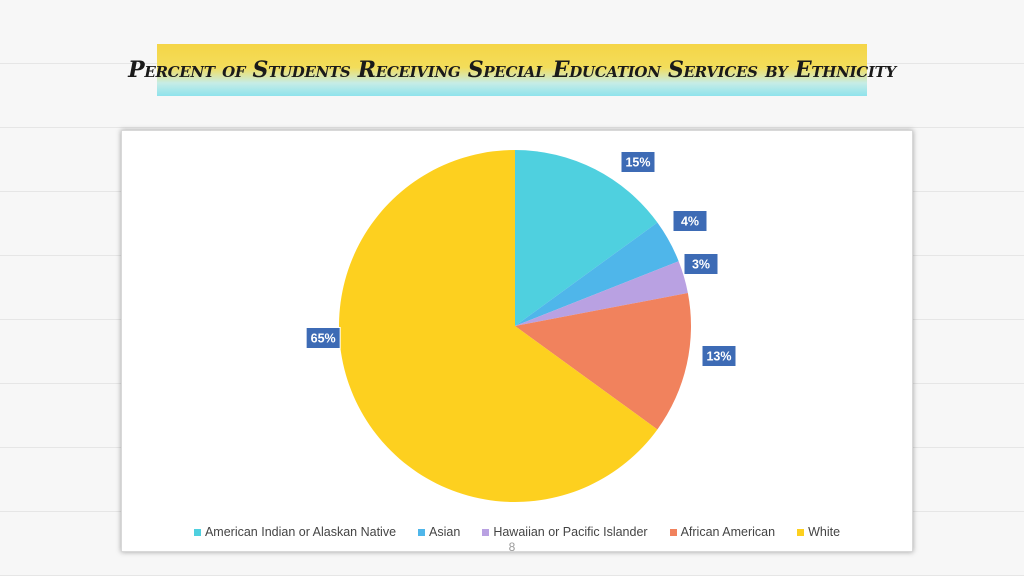 The width and height of the screenshot is (1024, 576). Describe the element at coordinates (603, 361) in the screenshot. I see `pie-slice-african-american` at that location.